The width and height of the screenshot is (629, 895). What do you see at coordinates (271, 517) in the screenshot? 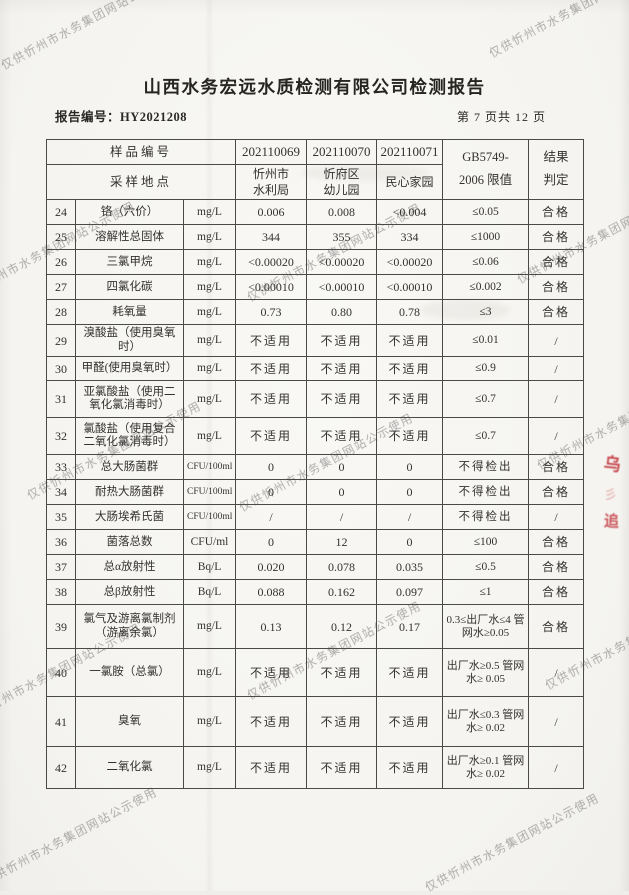
I see `sample1-value-cell: /` at bounding box center [271, 517].